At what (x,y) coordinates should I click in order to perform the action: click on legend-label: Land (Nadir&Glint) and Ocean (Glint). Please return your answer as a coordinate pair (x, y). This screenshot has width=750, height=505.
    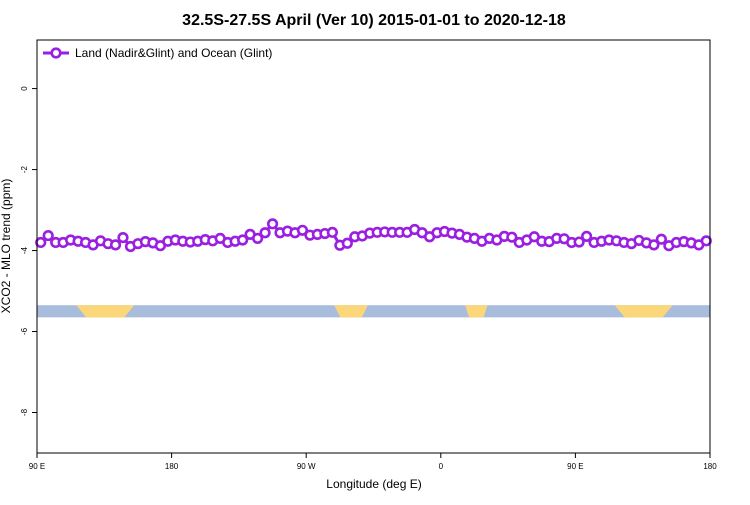
    Looking at the image, I should click on (173, 53).